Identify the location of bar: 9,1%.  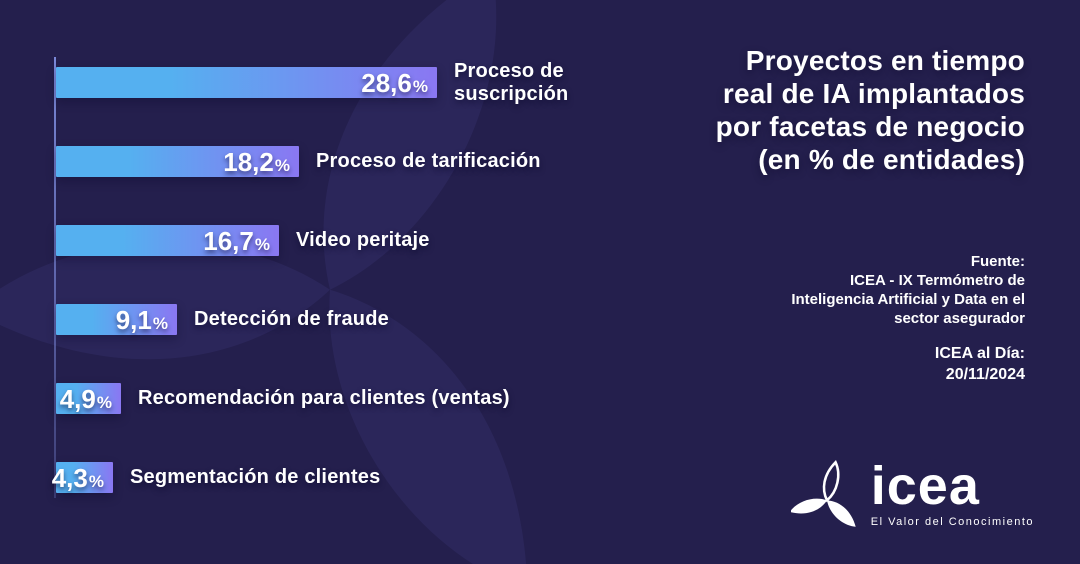
(116, 319).